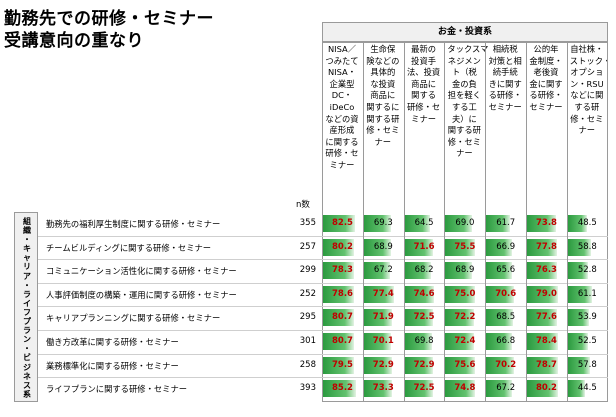 This screenshot has width=616, height=417. Describe the element at coordinates (133, 318) in the screenshot. I see `row-label: キャリアプランニングに関する研修・セミナー` at that location.